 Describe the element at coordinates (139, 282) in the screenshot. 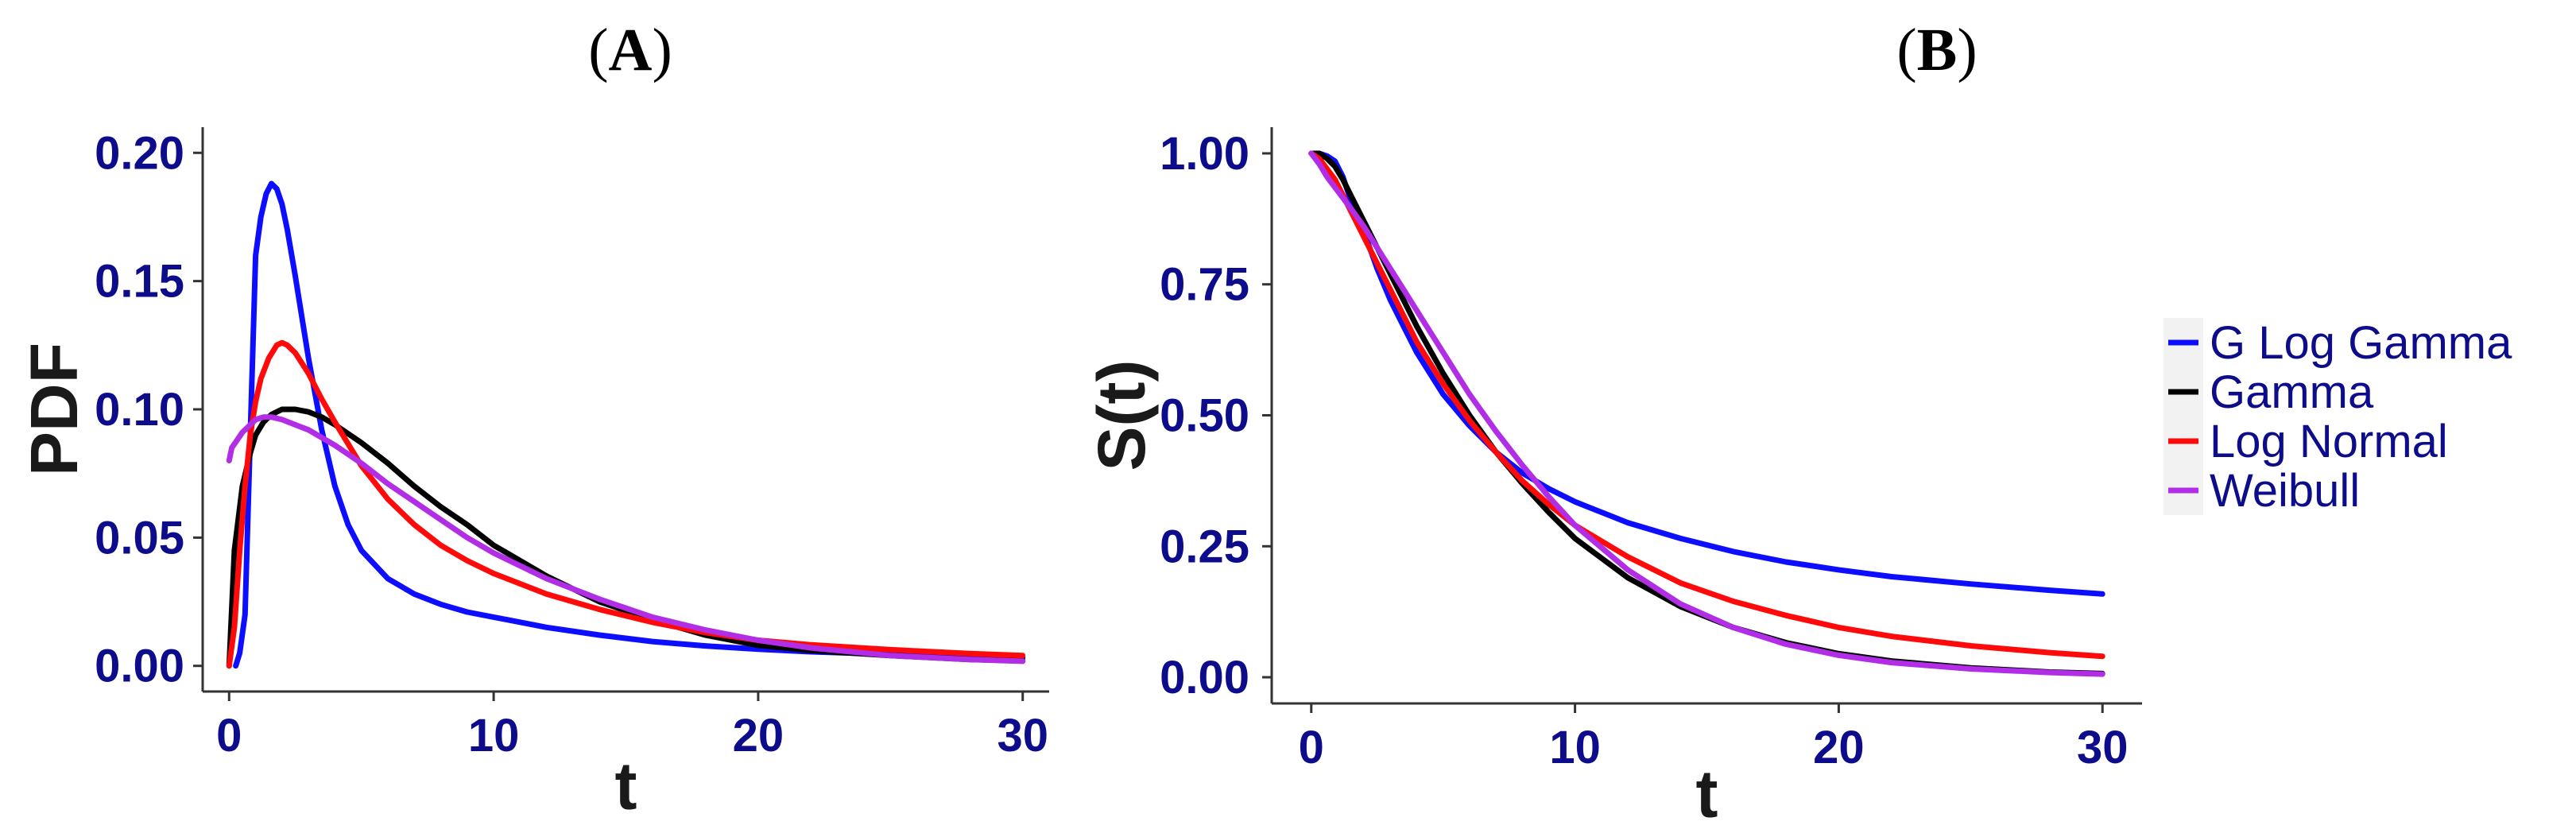

I see `y-tick-label: 0.15` at that location.